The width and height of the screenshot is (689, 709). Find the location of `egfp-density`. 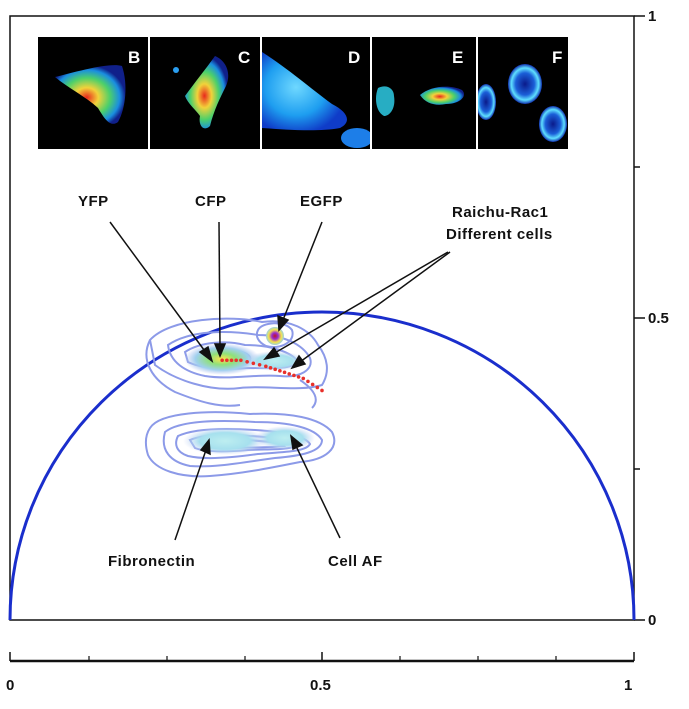

egfp-density is located at coordinates (275, 336).